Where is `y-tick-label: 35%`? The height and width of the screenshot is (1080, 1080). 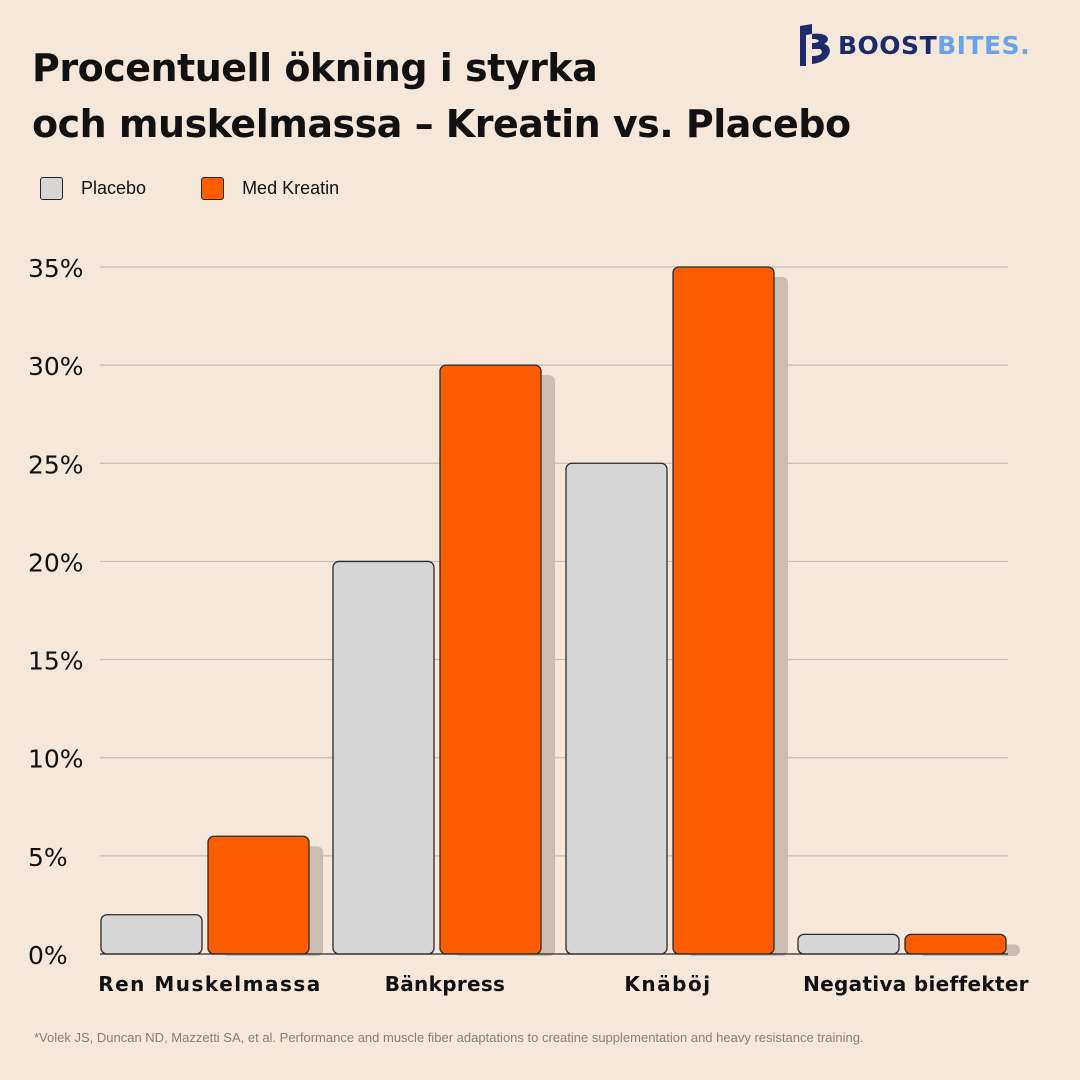
y-tick-label: 35% is located at coordinates (56, 268).